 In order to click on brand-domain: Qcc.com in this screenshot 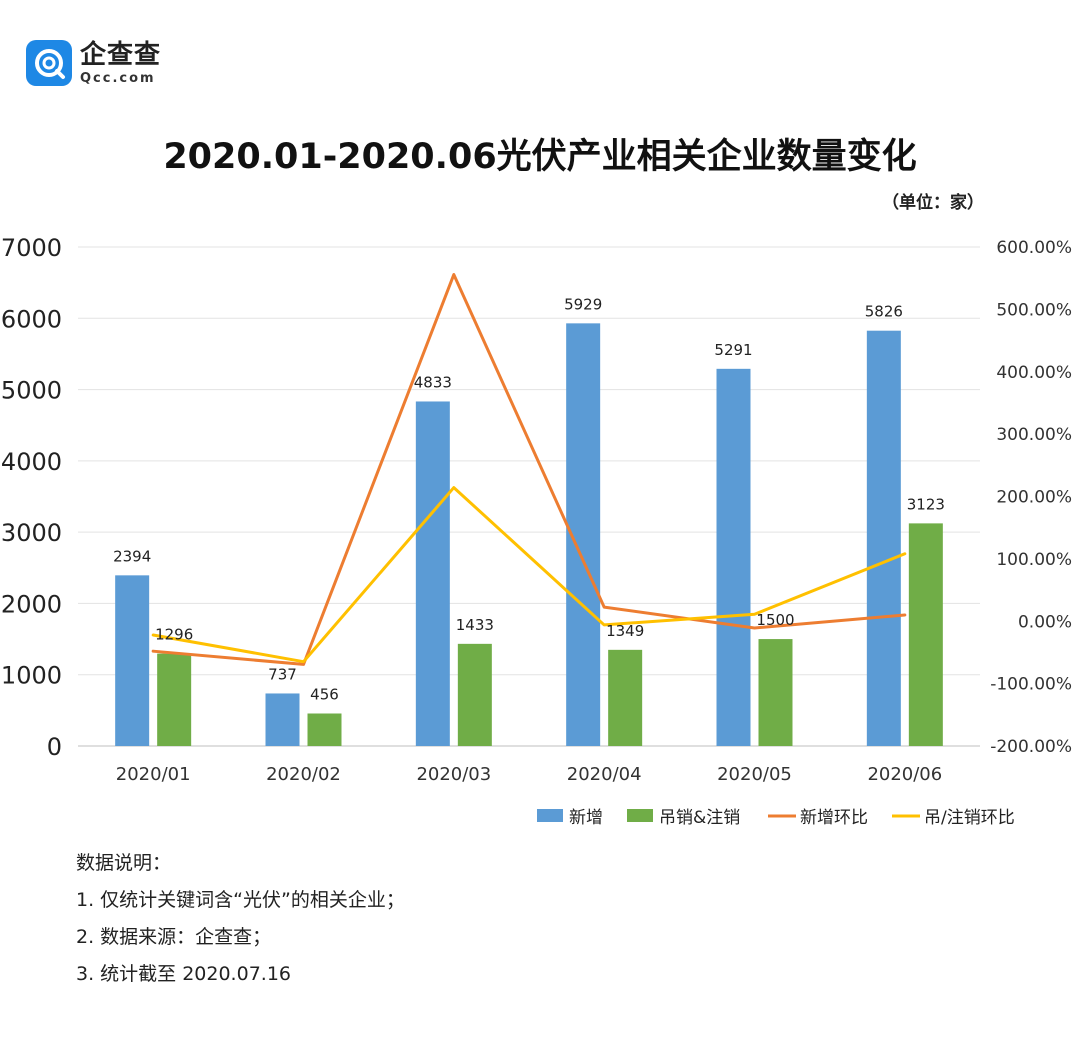, I will do `click(118, 78)`.